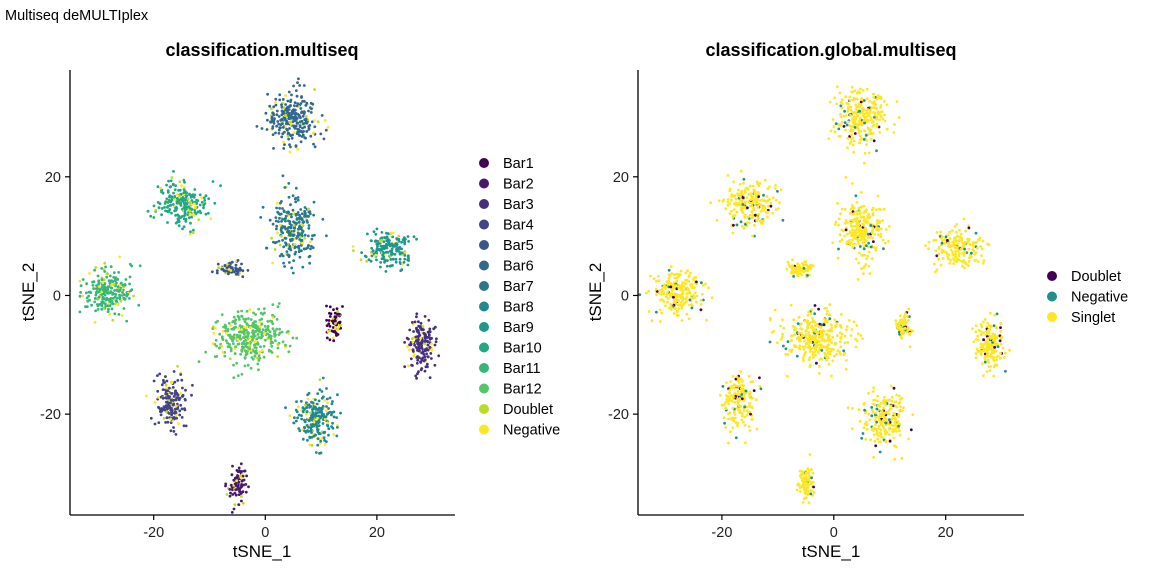 The image size is (1152, 576). I want to click on legend-label: Doublet, so click(528, 410).